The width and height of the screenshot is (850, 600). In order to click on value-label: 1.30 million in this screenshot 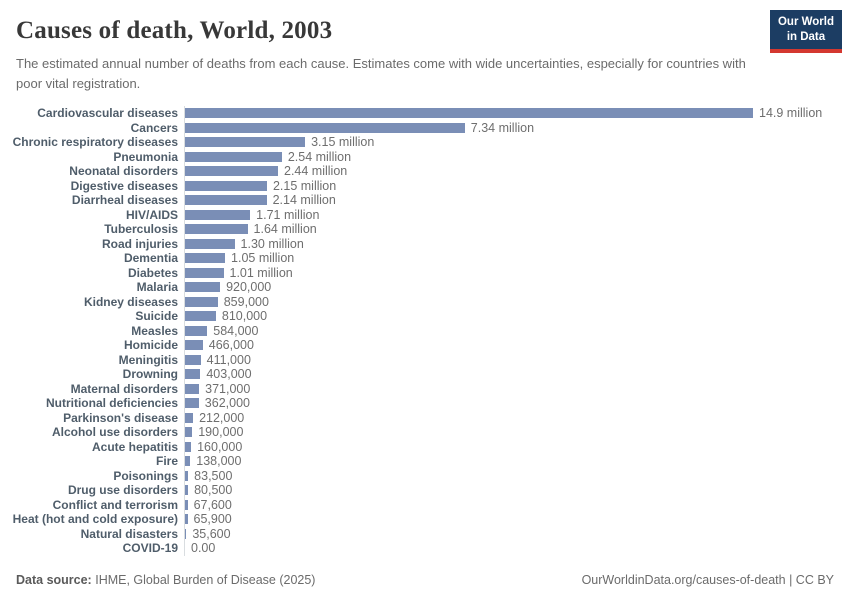, I will do `click(272, 243)`.